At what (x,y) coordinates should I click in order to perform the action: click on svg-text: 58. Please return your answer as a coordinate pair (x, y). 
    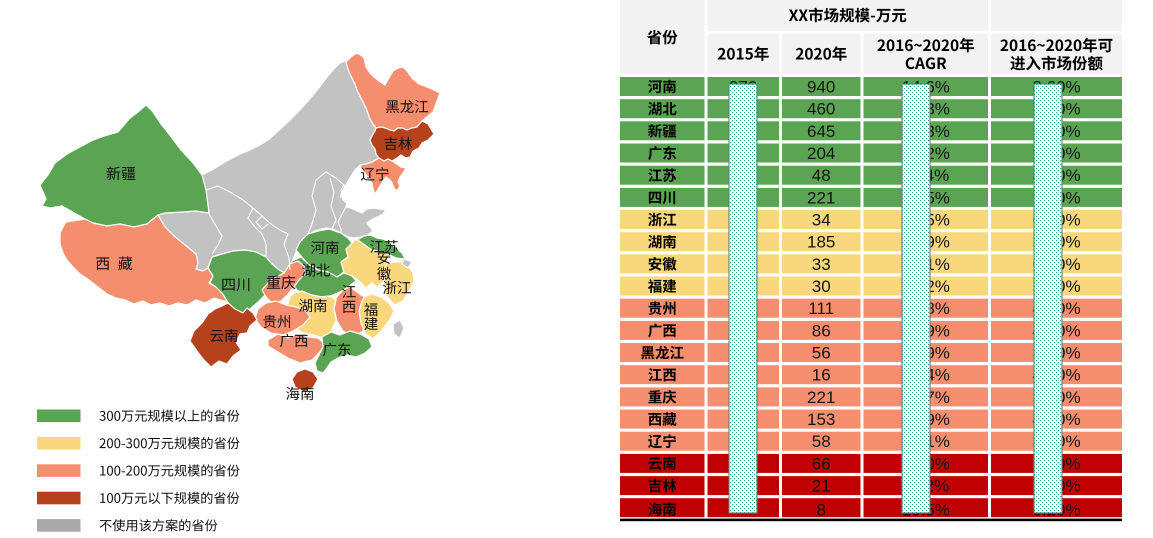
    Looking at the image, I should click on (821, 441).